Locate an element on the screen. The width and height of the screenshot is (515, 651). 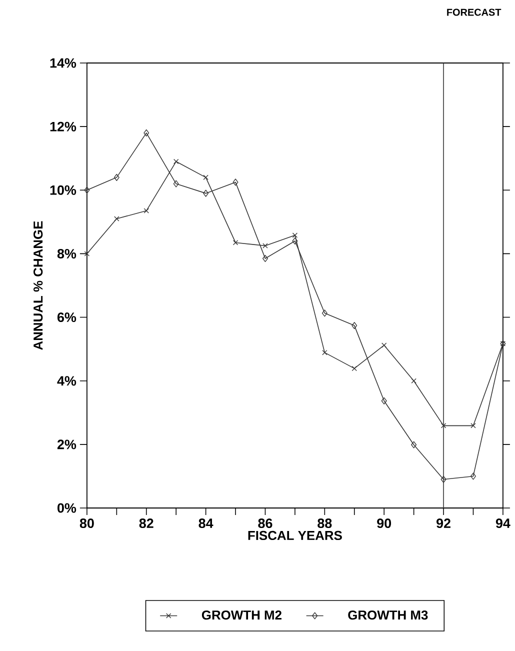
y-axis-title: ANNUAL % CHANGE is located at coordinates (38, 285).